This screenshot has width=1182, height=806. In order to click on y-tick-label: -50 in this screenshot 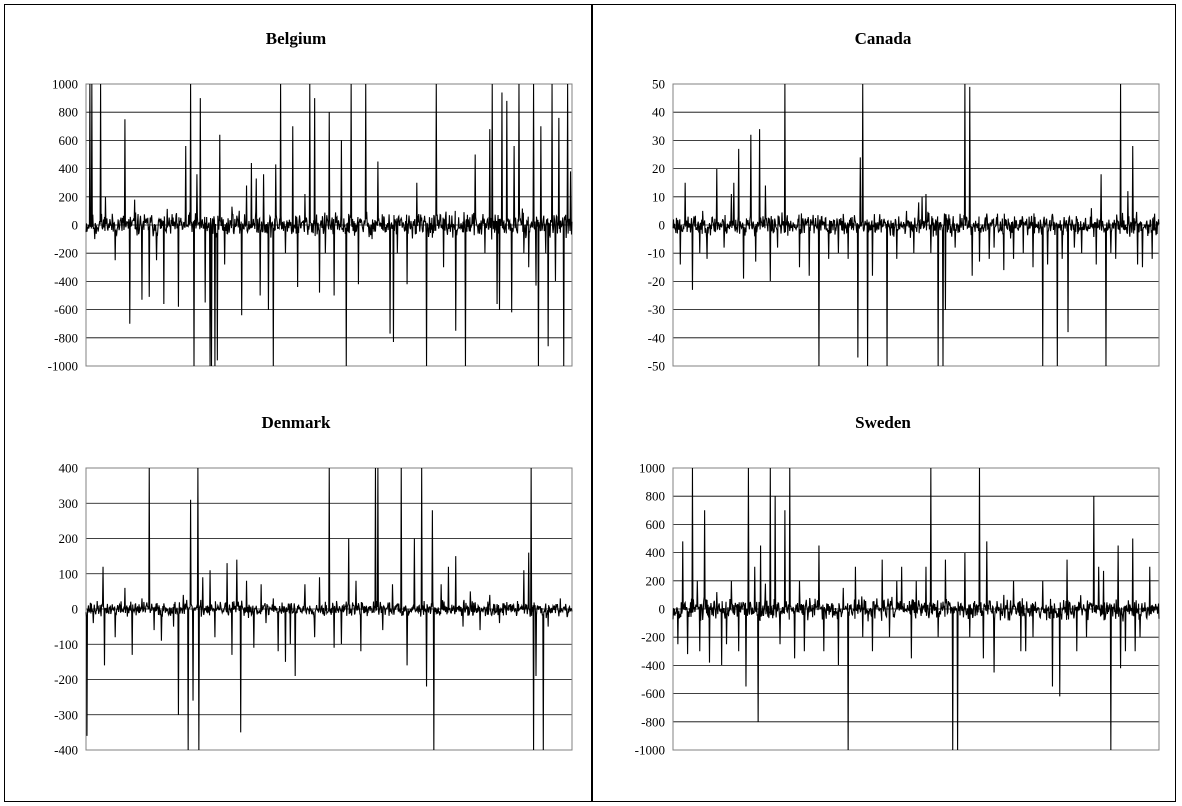, I will do `click(656, 366)`.